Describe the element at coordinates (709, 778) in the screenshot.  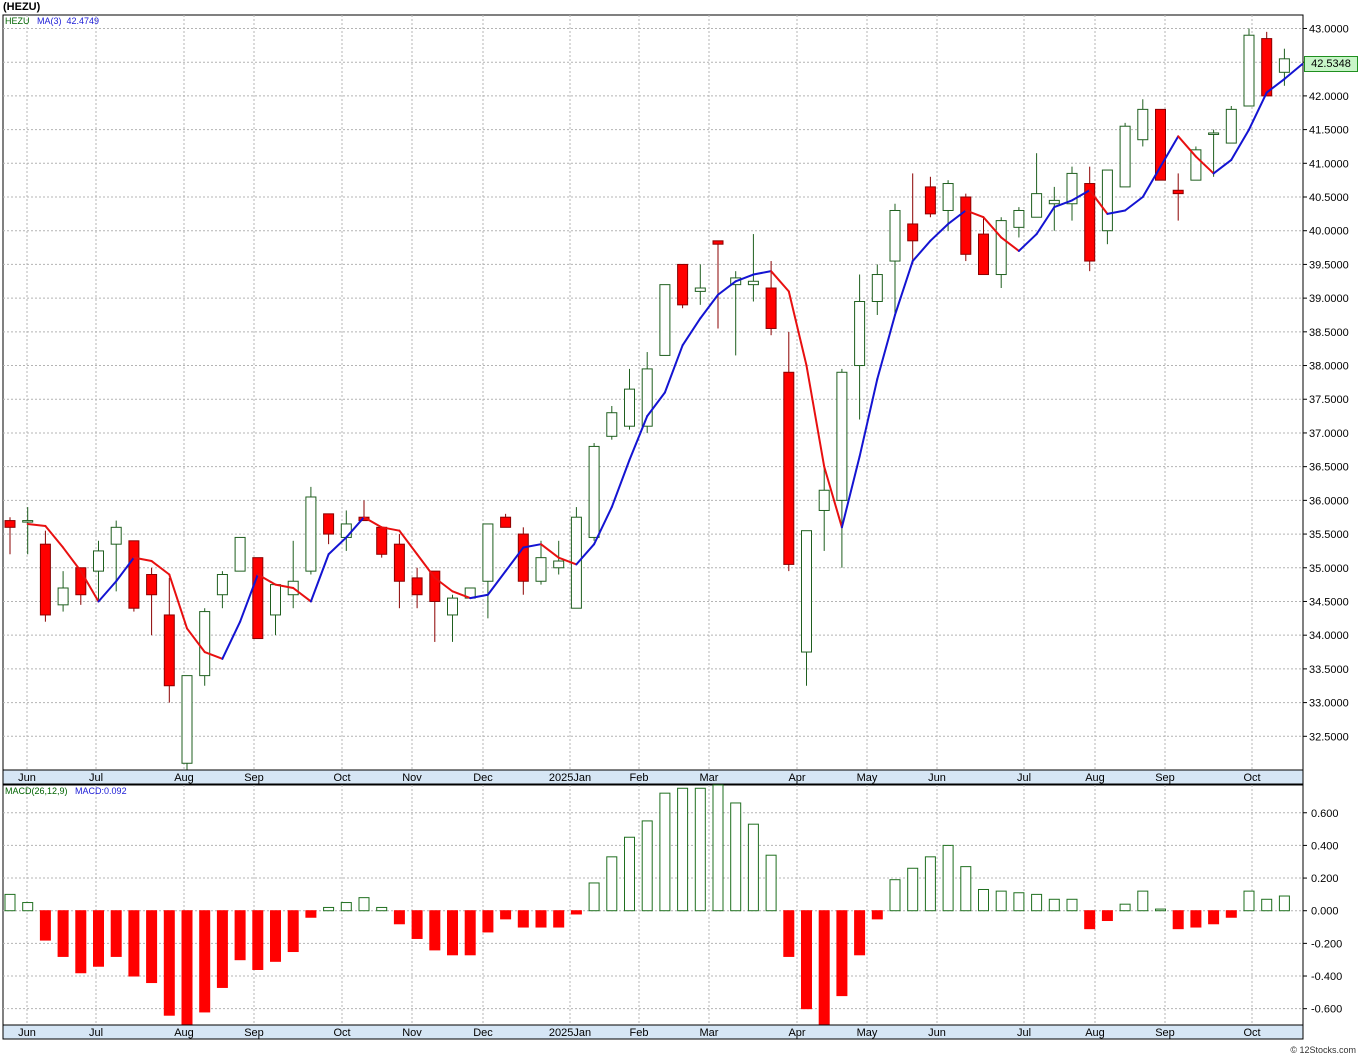
I see `price-x-tick-label: Mar` at that location.